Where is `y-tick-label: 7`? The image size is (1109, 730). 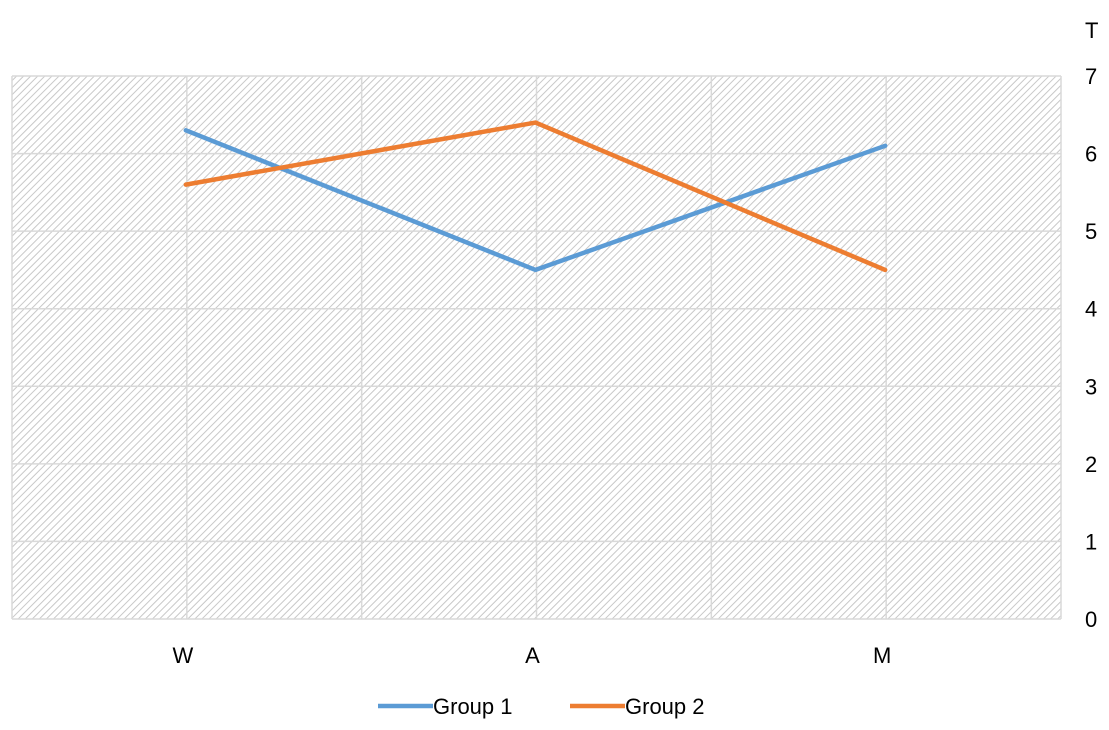
y-tick-label: 7 is located at coordinates (1091, 76).